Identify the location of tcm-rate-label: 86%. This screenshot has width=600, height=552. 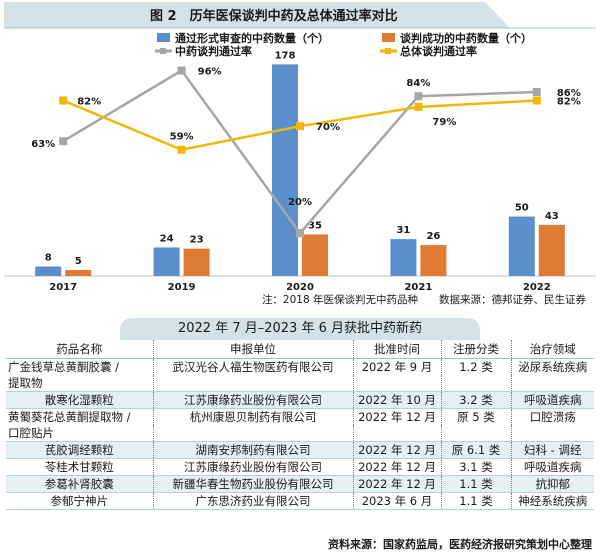
(569, 93).